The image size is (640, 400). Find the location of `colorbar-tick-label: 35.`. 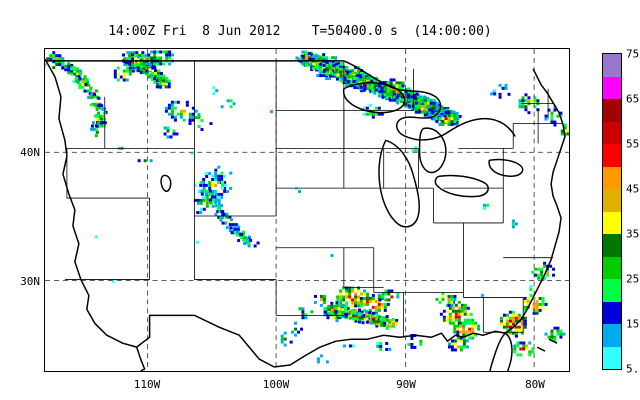

colorbar-tick-label: 35. is located at coordinates (633, 234).